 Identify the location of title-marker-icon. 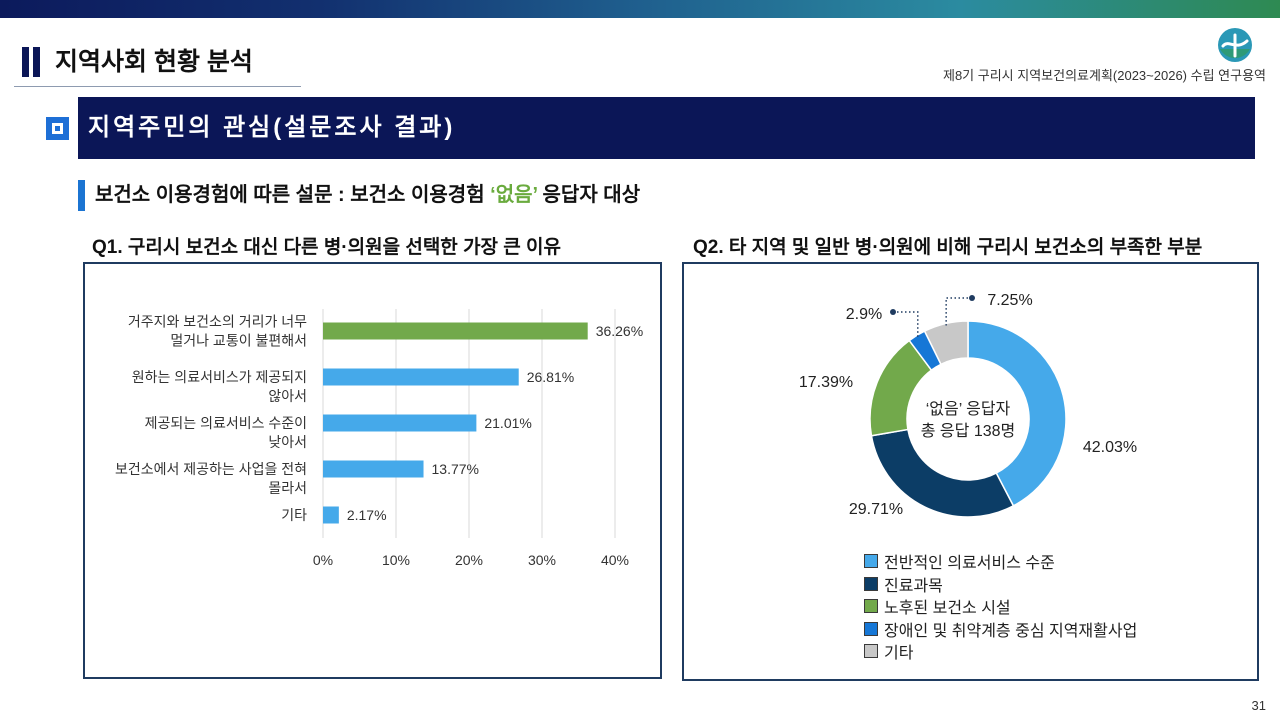
(32, 62).